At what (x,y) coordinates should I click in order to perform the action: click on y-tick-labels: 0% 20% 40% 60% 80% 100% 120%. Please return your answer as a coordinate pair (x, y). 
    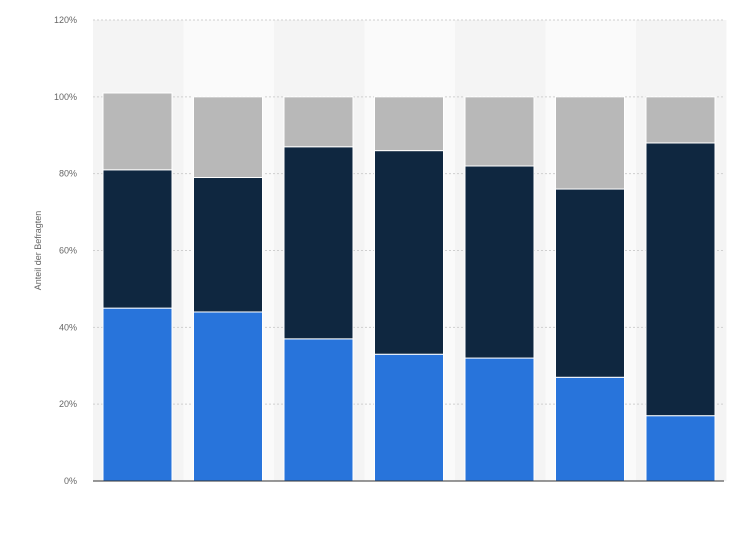
    Looking at the image, I should click on (65, 250).